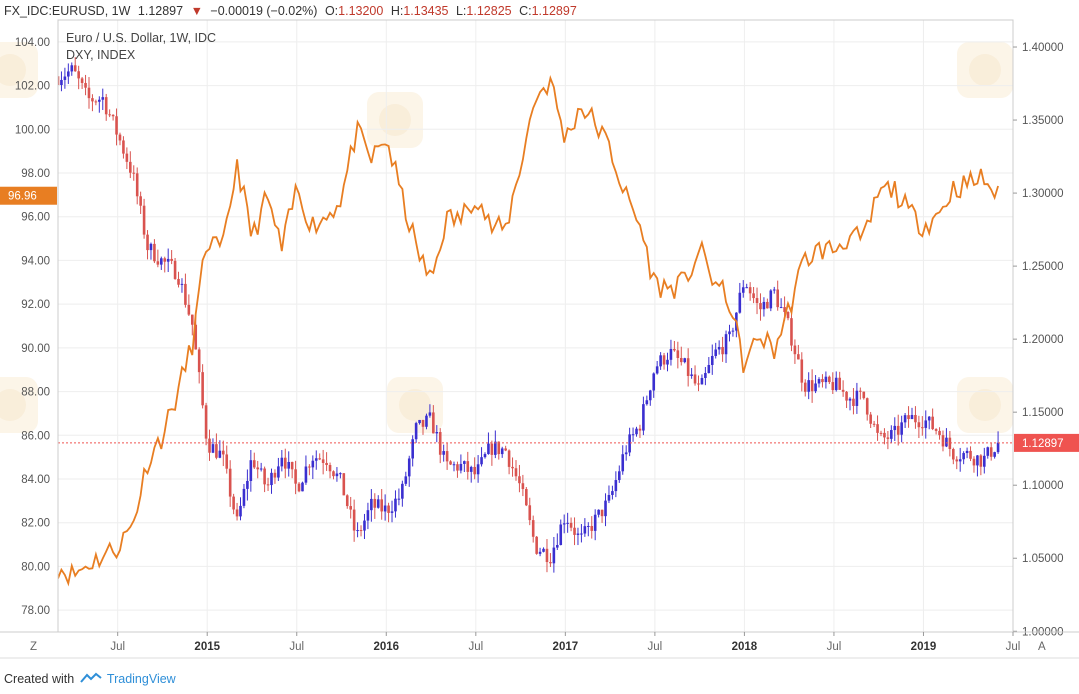 This screenshot has width=1079, height=694. I want to click on right-axis-tick-label: 1.20000, so click(1043, 340).